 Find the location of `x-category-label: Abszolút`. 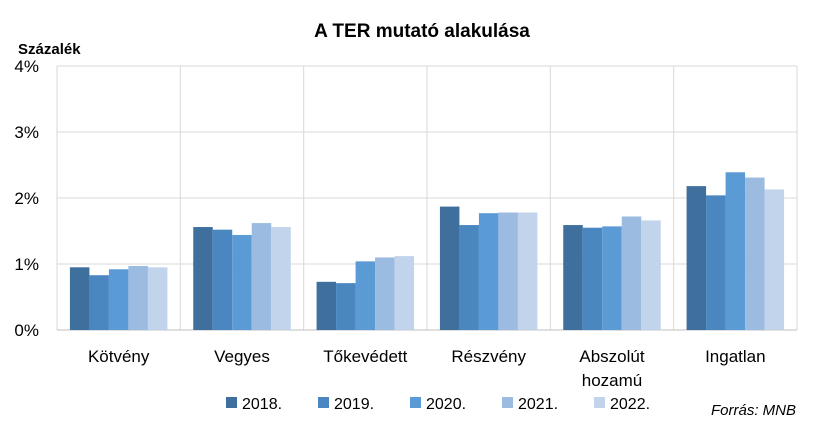

x-category-label: Abszolút is located at coordinates (611, 356).